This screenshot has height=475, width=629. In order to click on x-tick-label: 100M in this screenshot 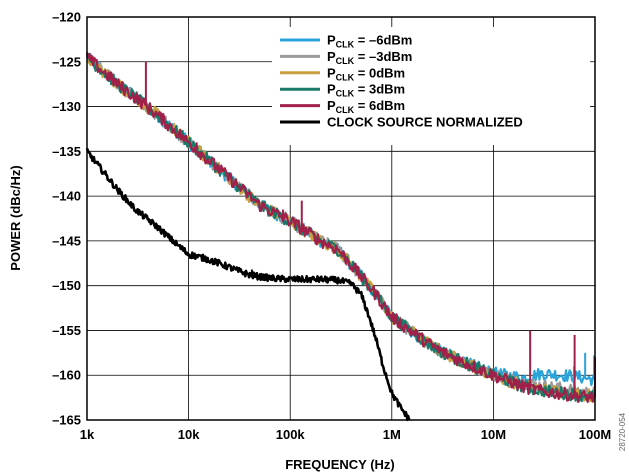, I will do `click(595, 434)`.